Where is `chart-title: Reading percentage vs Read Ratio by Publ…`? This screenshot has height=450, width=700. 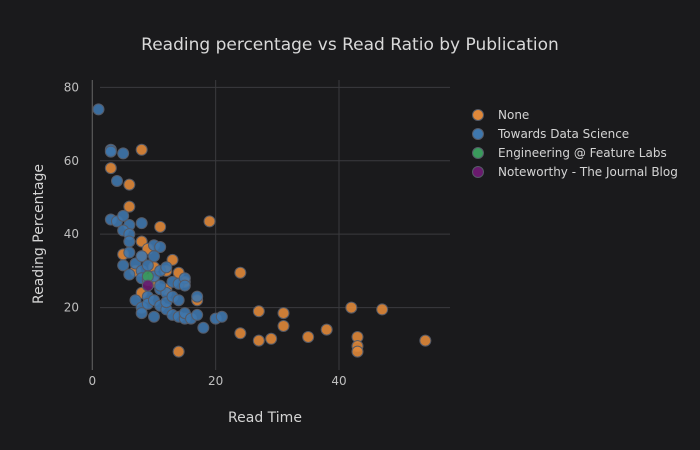 chart-title: Reading percentage vs Read Ratio by Publ… is located at coordinates (350, 45).